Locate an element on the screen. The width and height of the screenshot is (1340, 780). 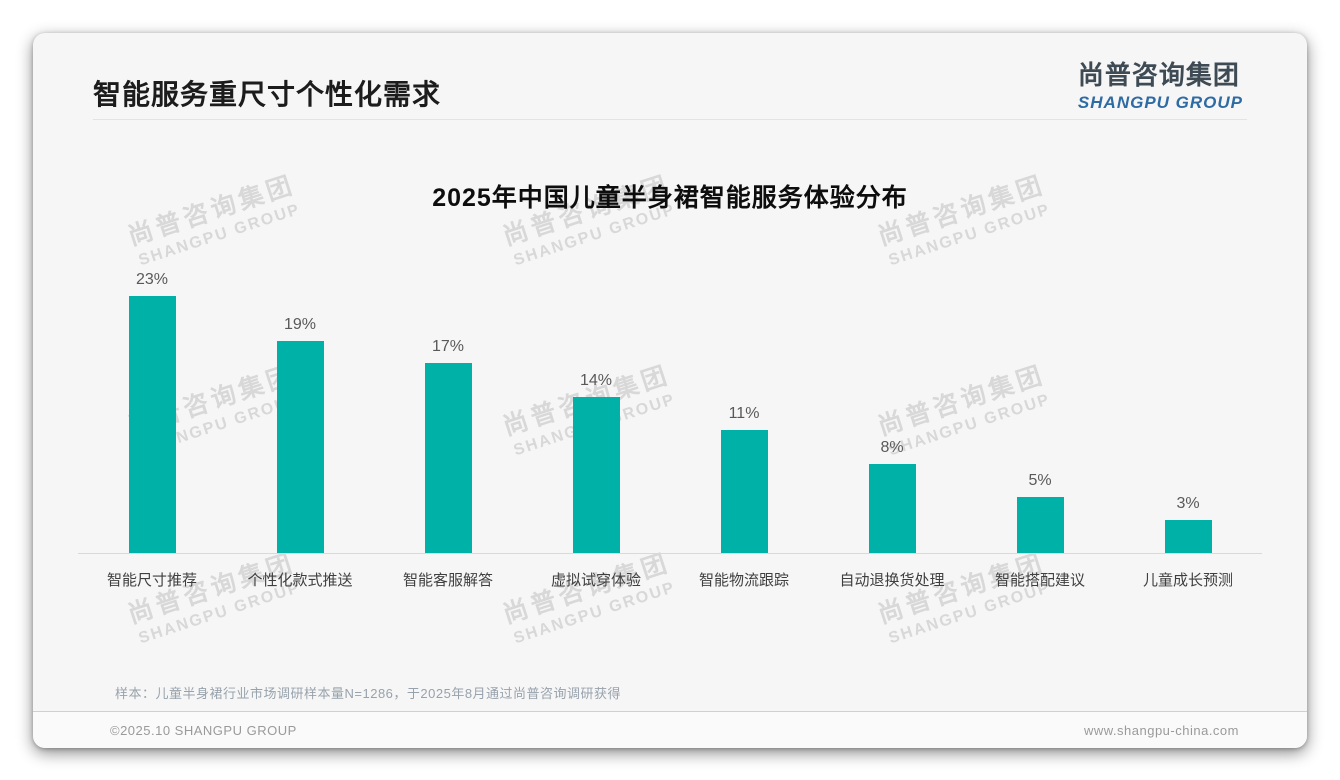
bar-column: 14% is located at coordinates (596, 462).